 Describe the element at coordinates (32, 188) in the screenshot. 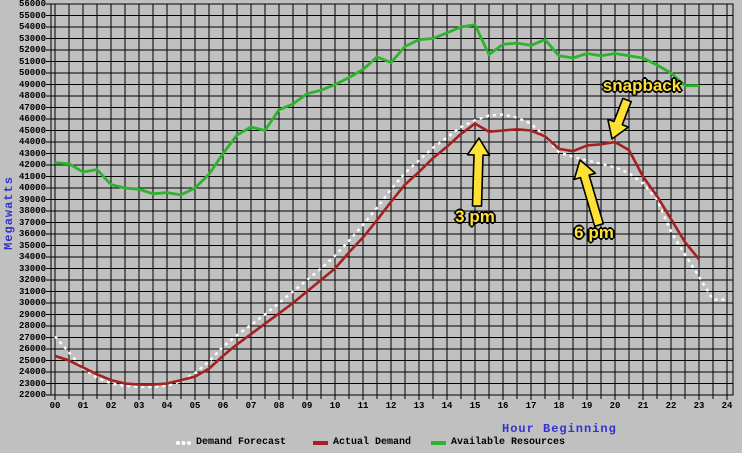

I see `y-tick-label: 40000` at that location.